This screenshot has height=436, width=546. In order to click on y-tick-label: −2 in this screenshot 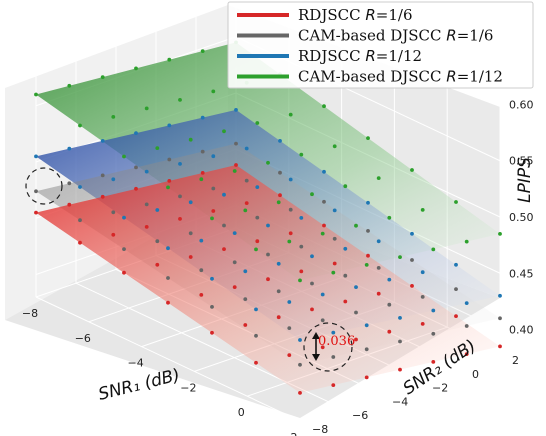, I will do `click(440, 388)`.